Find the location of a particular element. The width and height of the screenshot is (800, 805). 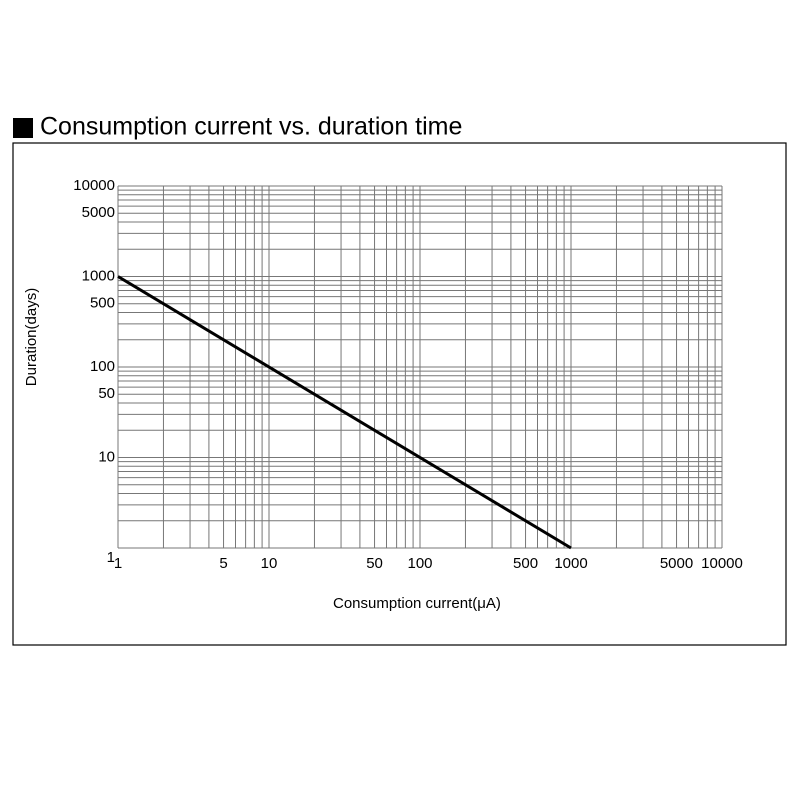

y-tick-label: 1000 is located at coordinates (98, 275).